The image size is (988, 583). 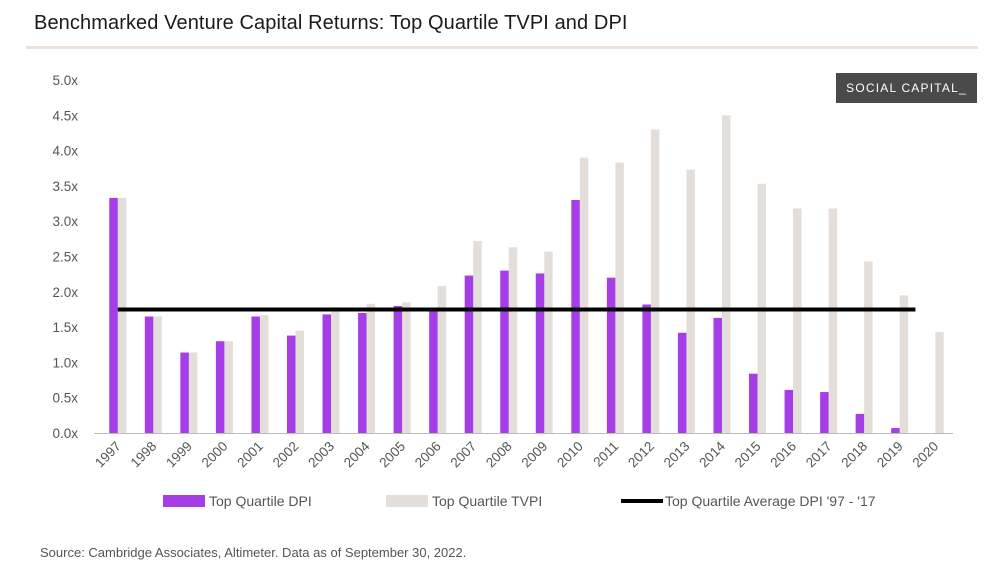 I want to click on x-tick-label: 2018, so click(x=854, y=455).